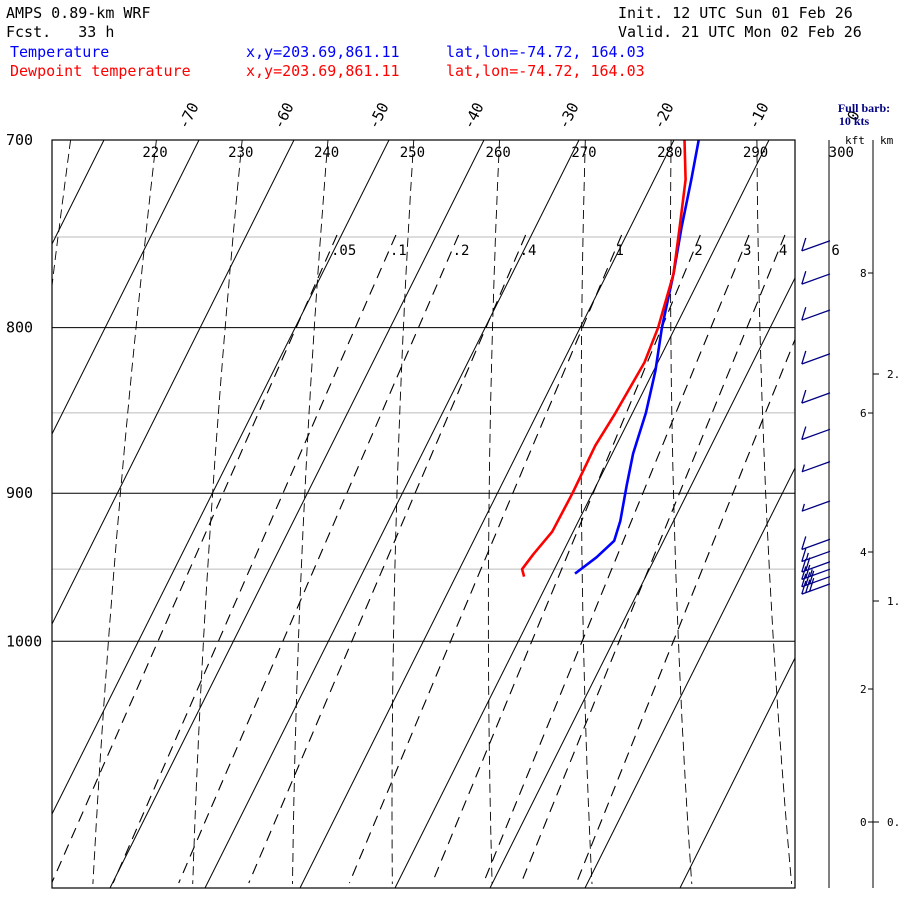 The image size is (900, 900). What do you see at coordinates (154, 153) in the screenshot?
I see `dry-adiabat-label: 220` at bounding box center [154, 153].